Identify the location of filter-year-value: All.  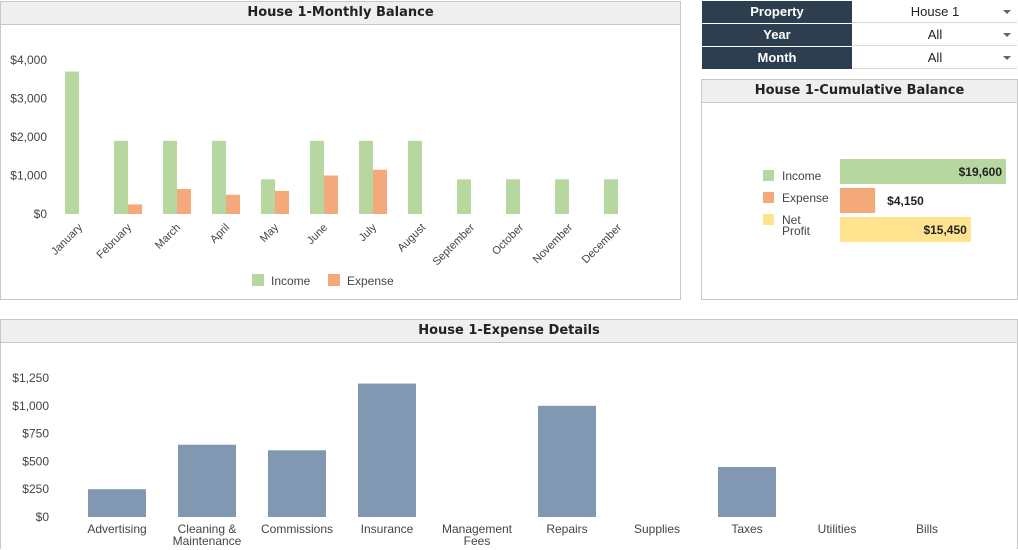
(935, 34).